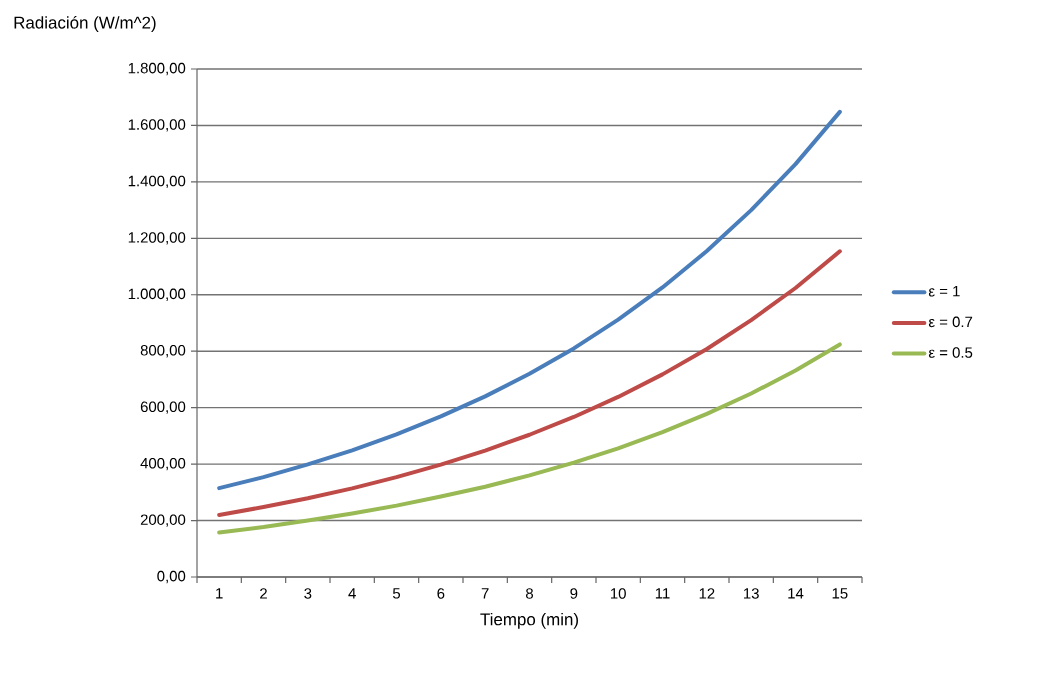  Describe the element at coordinates (85, 24) in the screenshot. I see `y-axis-title: Radiación (W/m^2)` at that location.